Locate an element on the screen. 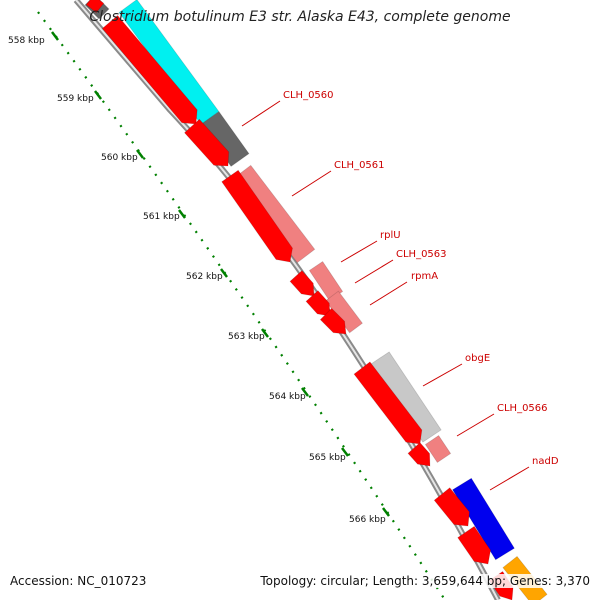  tick-label: 563 kbp is located at coordinates (246, 337).